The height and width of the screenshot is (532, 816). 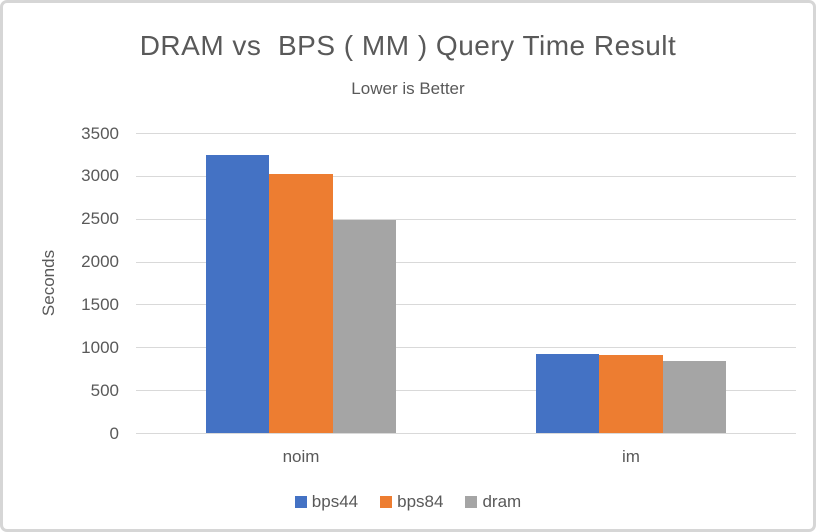 What do you see at coordinates (100, 304) in the screenshot?
I see `y-tick-label: 1500` at bounding box center [100, 304].